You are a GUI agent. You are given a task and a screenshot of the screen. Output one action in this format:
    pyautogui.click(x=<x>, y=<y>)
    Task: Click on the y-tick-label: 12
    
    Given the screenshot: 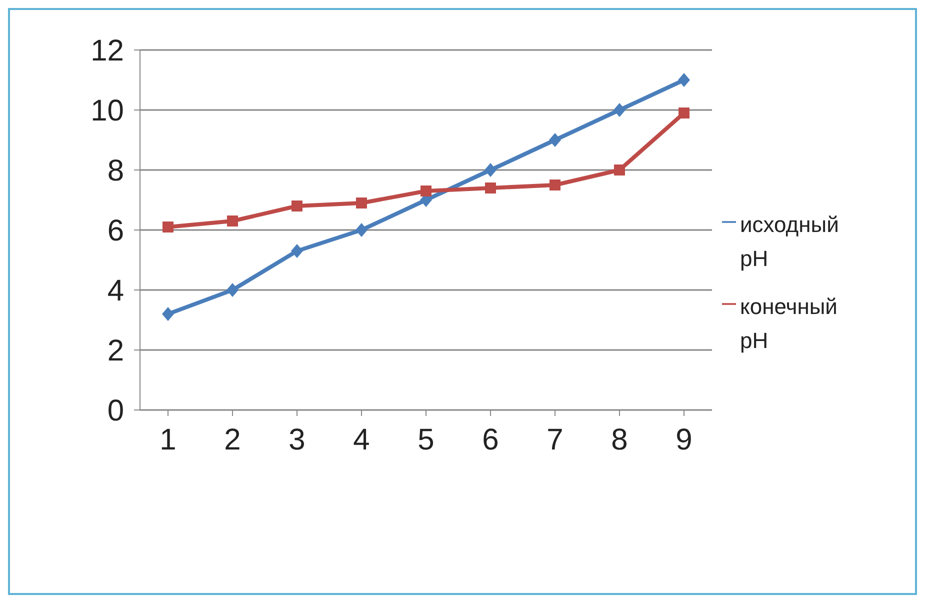 What is the action you would take?
    pyautogui.click(x=107, y=51)
    